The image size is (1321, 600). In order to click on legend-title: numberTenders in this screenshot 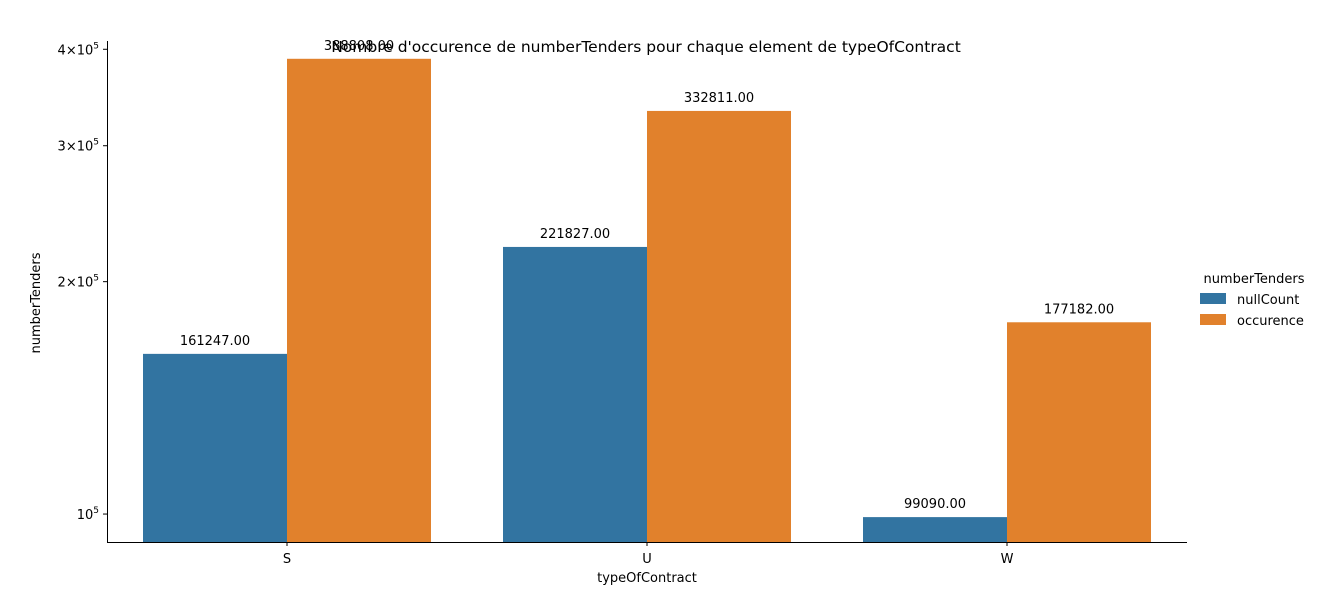, I will do `click(1253, 279)`.